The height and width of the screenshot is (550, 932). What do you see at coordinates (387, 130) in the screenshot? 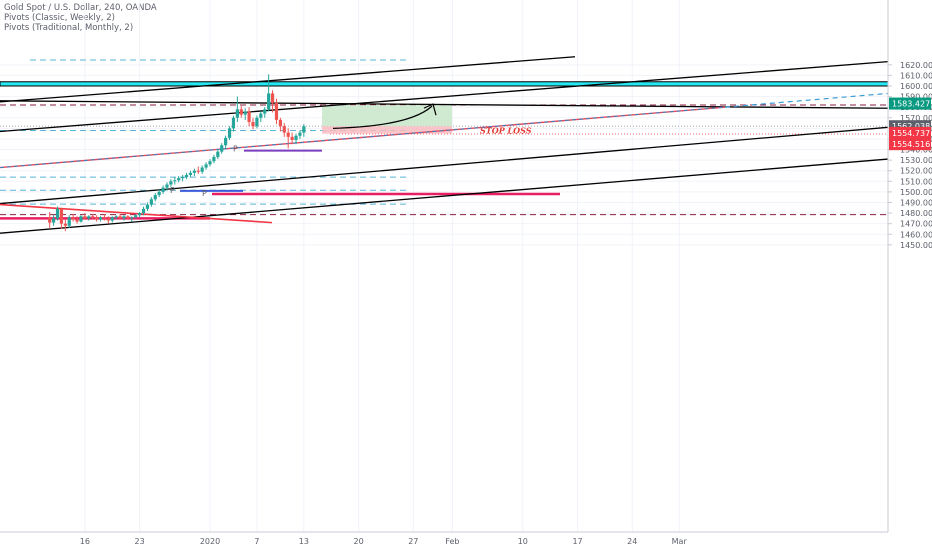
I see `stop-zone` at bounding box center [387, 130].